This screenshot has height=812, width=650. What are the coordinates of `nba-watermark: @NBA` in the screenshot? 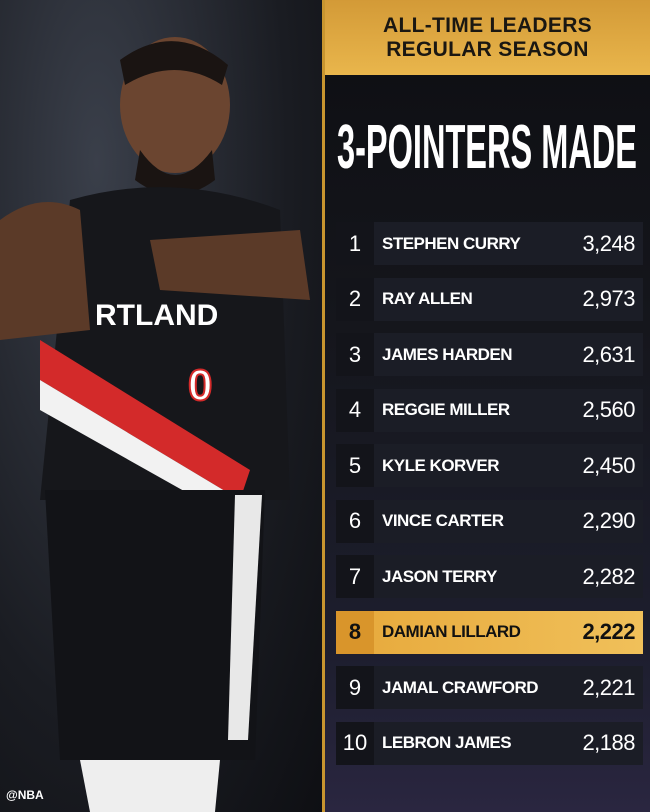 It's located at (25, 795).